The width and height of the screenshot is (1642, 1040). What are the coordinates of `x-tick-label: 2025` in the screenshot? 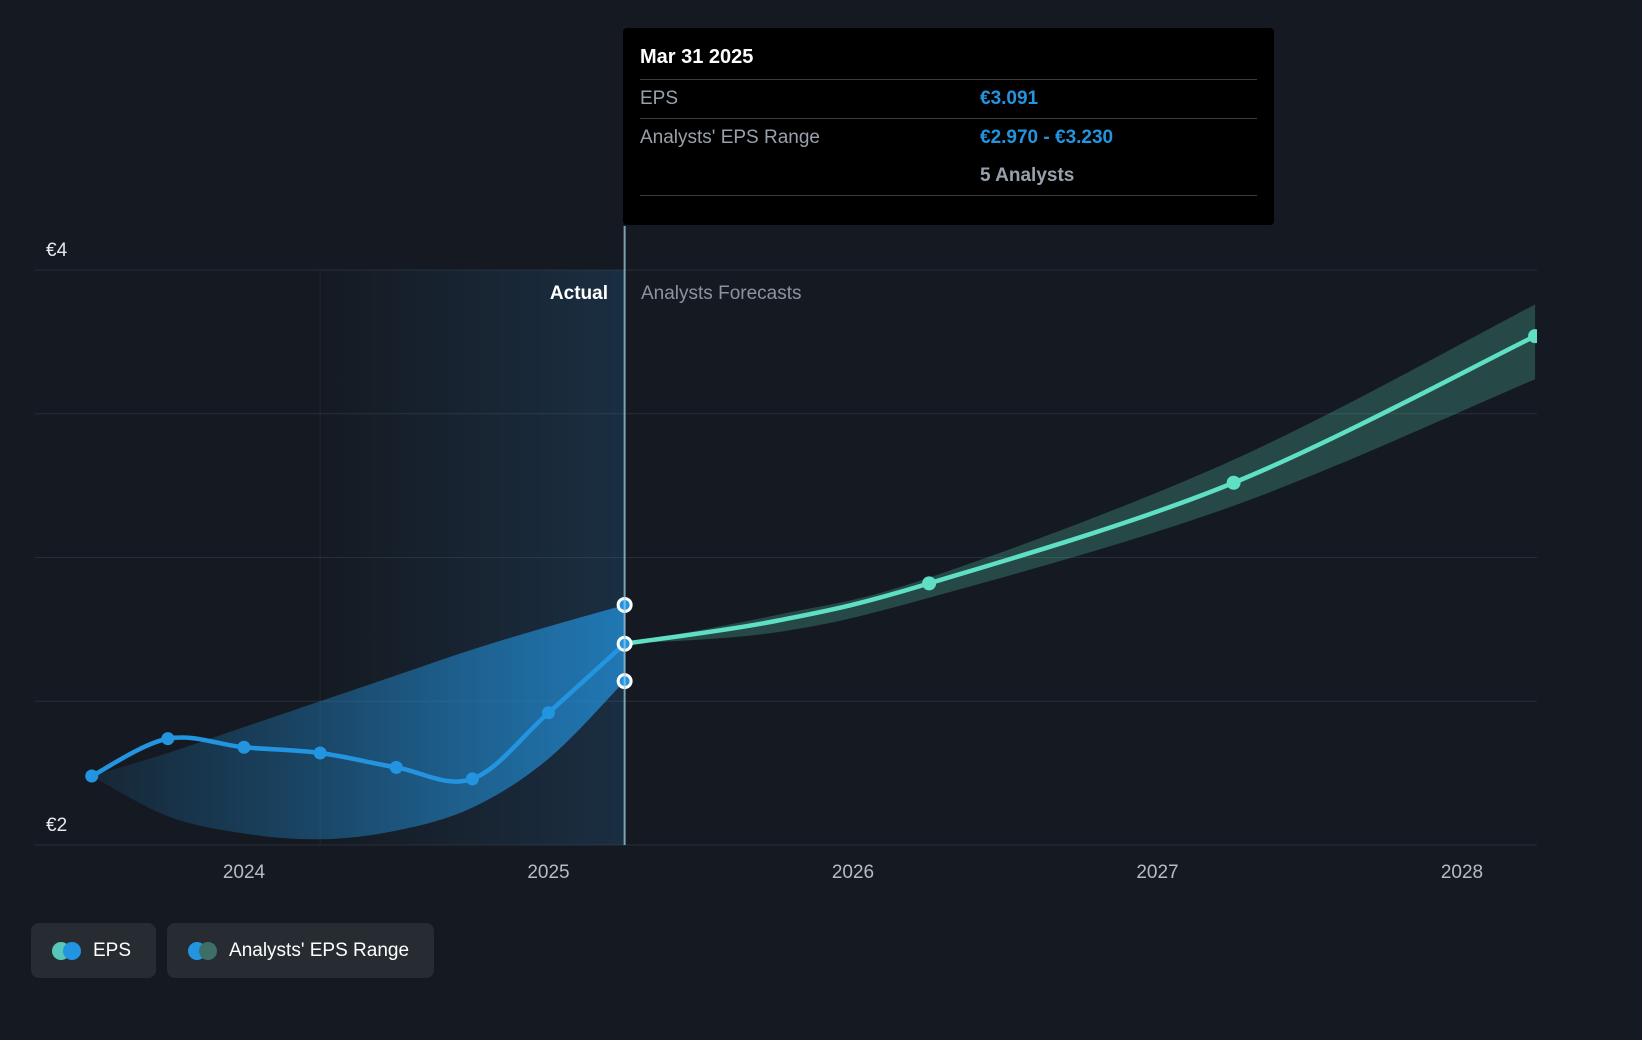 It's located at (548, 872).